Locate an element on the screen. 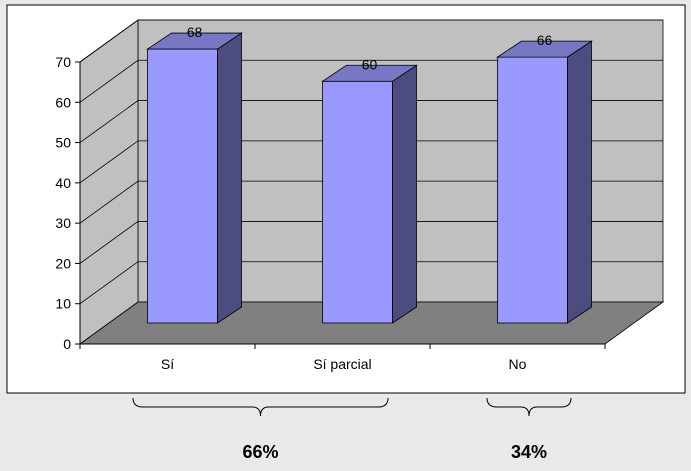  data-label: 66 is located at coordinates (545, 40).